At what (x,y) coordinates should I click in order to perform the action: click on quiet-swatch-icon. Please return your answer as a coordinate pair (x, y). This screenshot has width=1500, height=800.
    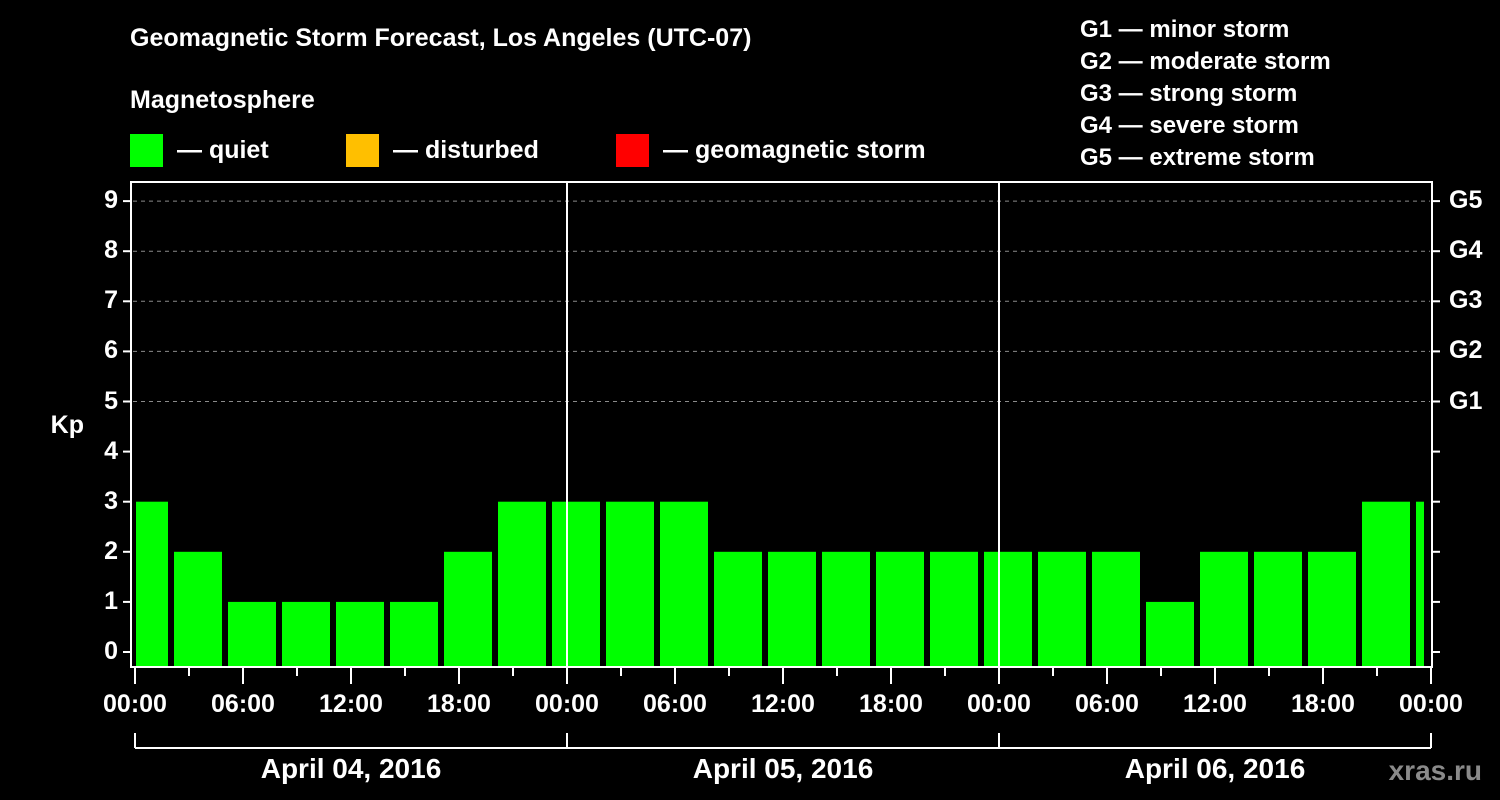
    Looking at the image, I should click on (146, 150).